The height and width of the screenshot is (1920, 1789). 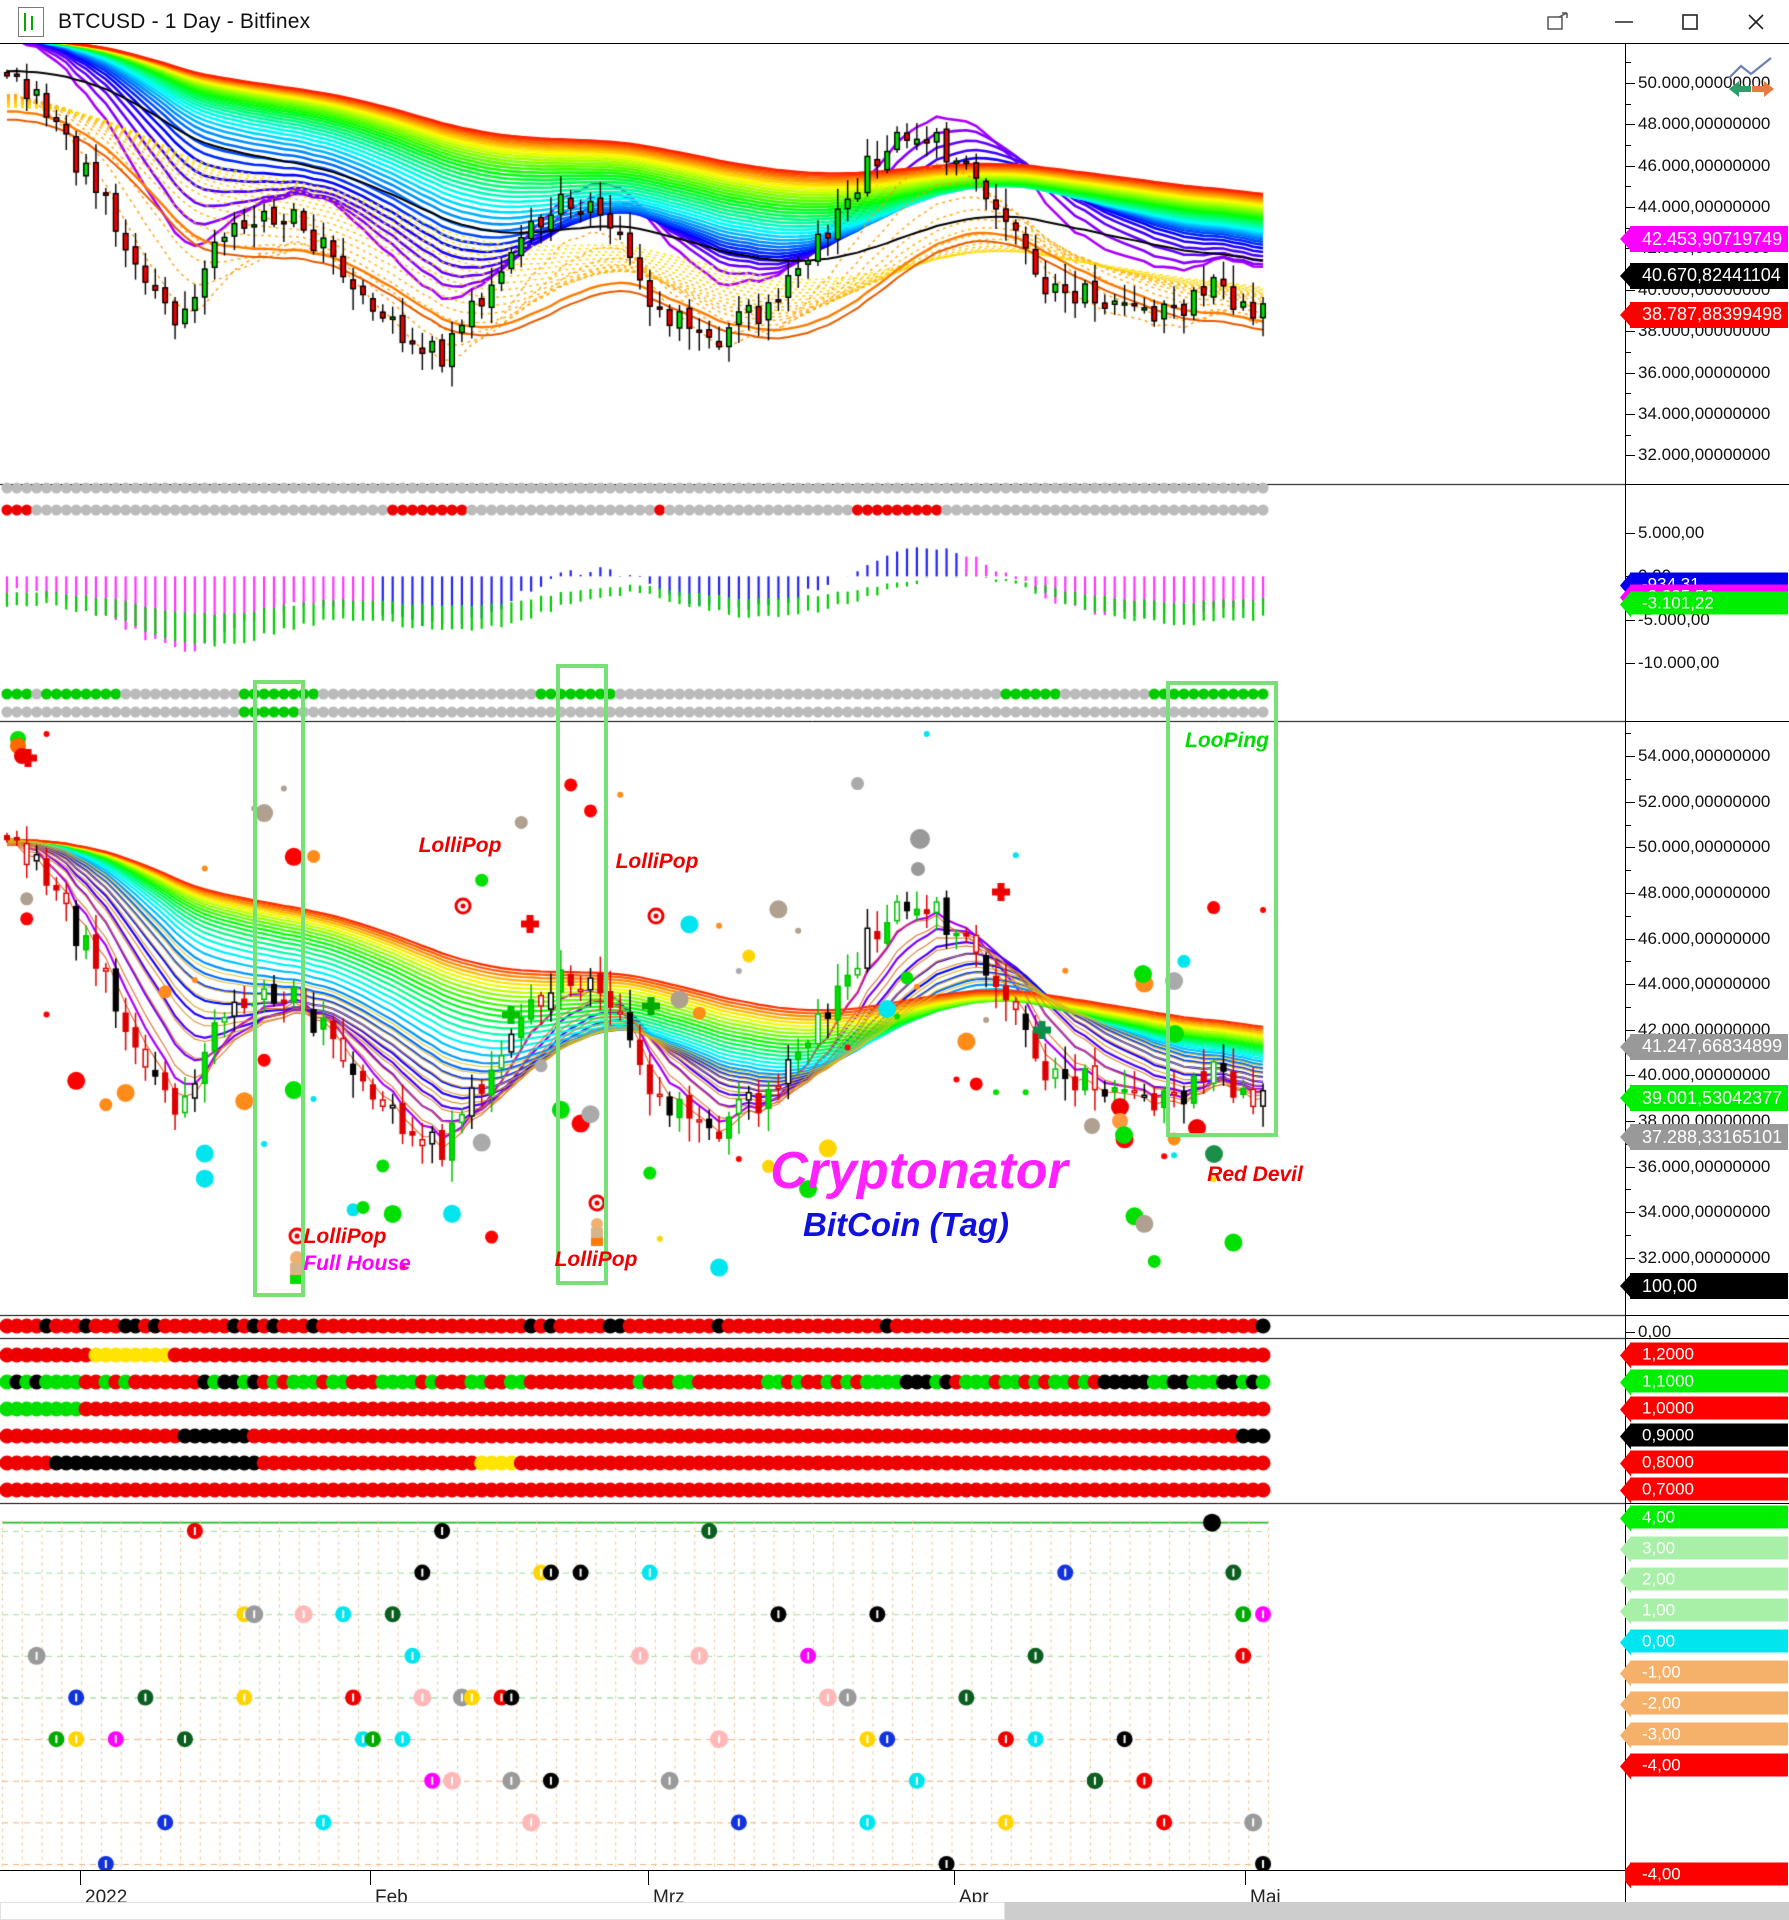 I want to click on chart-document-icon, so click(x=31, y=21).